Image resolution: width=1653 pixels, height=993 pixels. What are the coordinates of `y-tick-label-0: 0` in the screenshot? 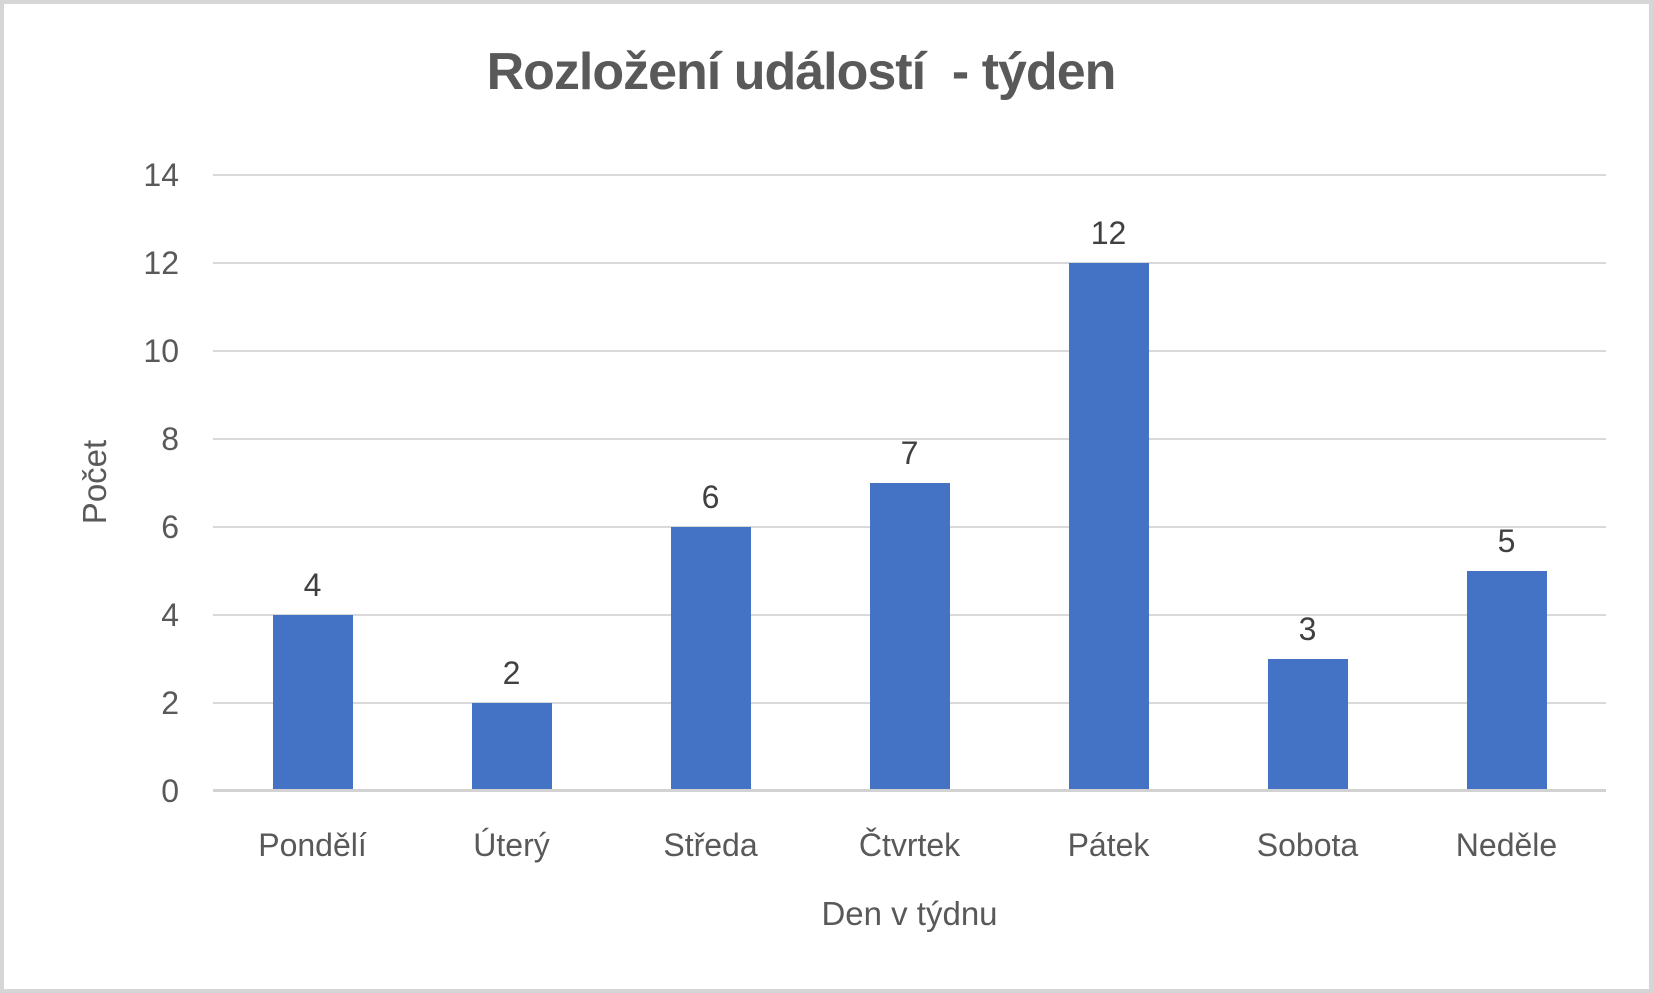 It's located at (170, 791).